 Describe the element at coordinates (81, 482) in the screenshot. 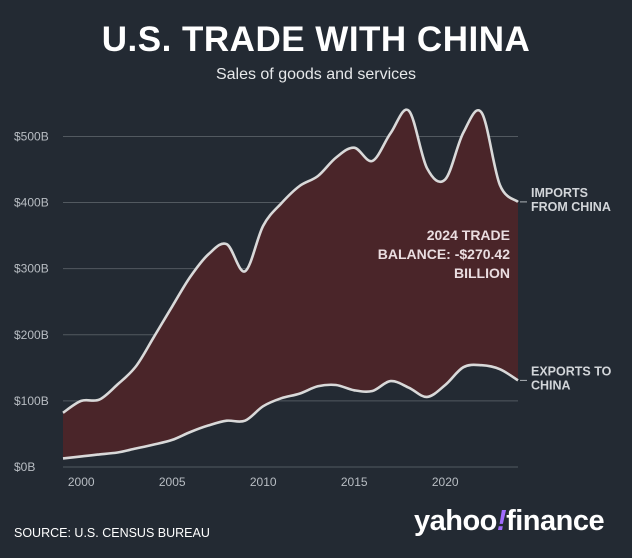

I see `x-tick-label: 2000` at that location.